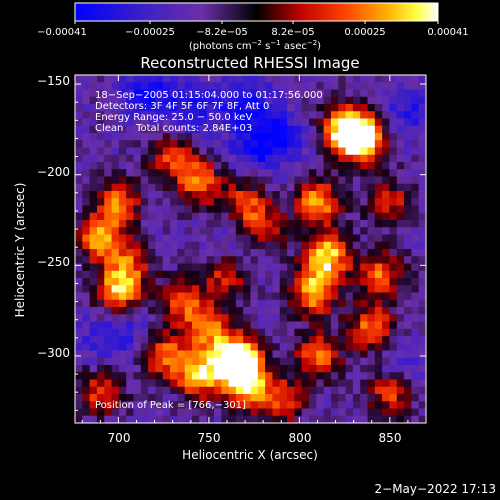 The height and width of the screenshot is (500, 500). What do you see at coordinates (53, 172) in the screenshot?
I see `y-tick-label-200: −200` at bounding box center [53, 172].